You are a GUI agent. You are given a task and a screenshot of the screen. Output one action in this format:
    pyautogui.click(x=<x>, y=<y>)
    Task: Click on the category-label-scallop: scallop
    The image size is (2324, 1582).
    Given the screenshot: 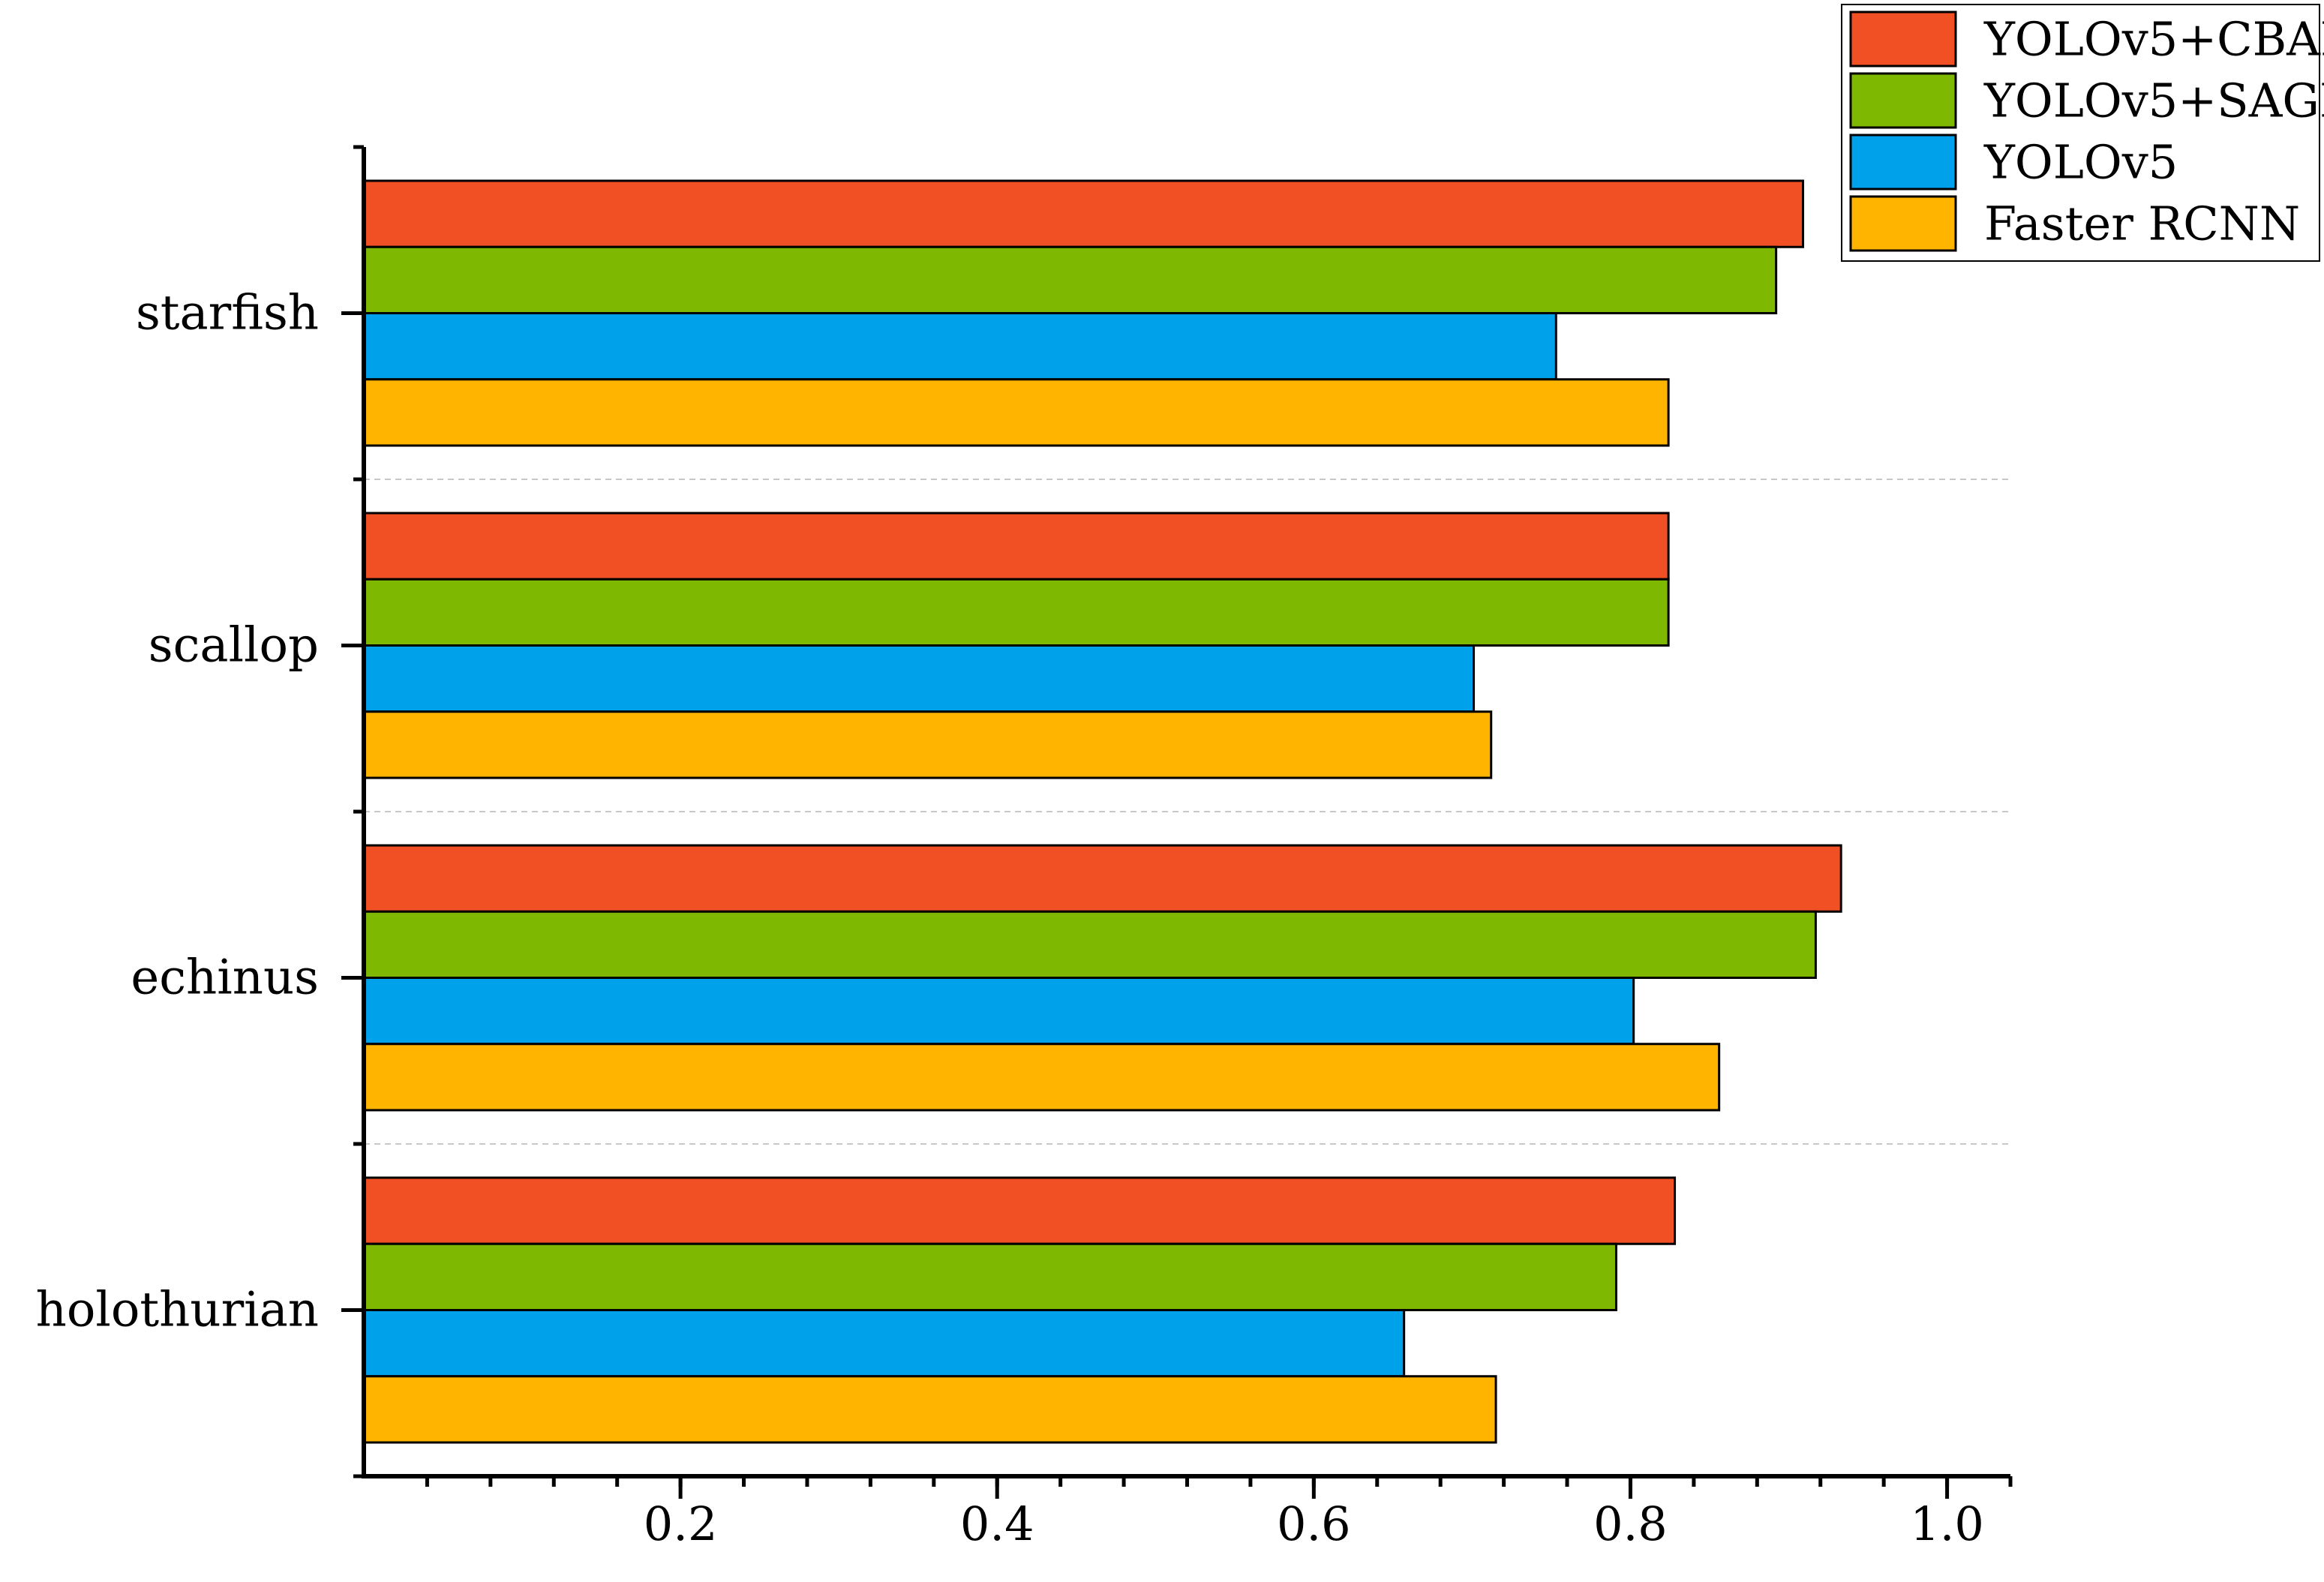 What is the action you would take?
    pyautogui.click(x=234, y=646)
    